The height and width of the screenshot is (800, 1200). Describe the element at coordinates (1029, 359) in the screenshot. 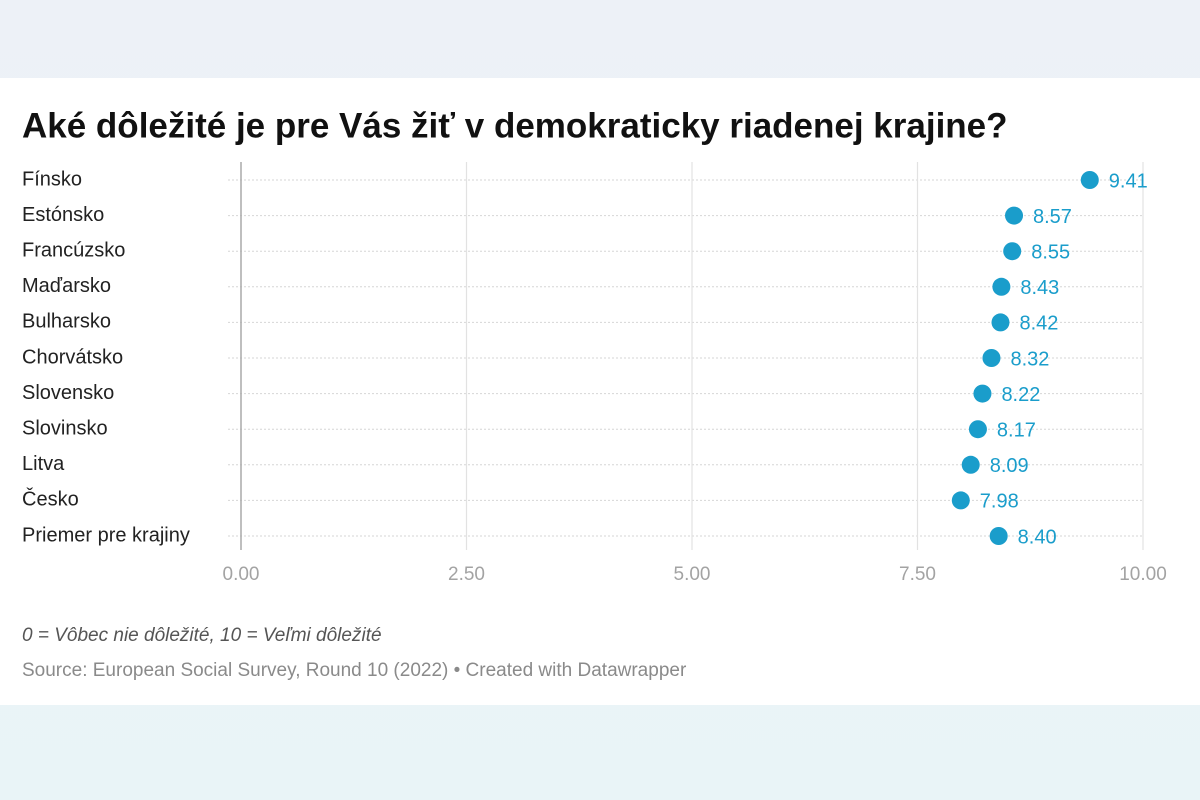

I see `value-label: 8.32` at that location.